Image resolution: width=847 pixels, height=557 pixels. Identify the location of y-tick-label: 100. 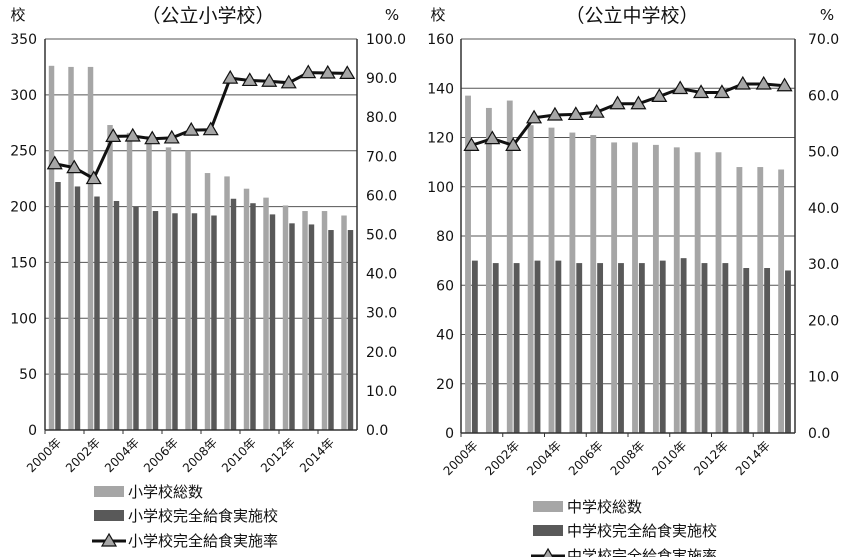
(23, 319).